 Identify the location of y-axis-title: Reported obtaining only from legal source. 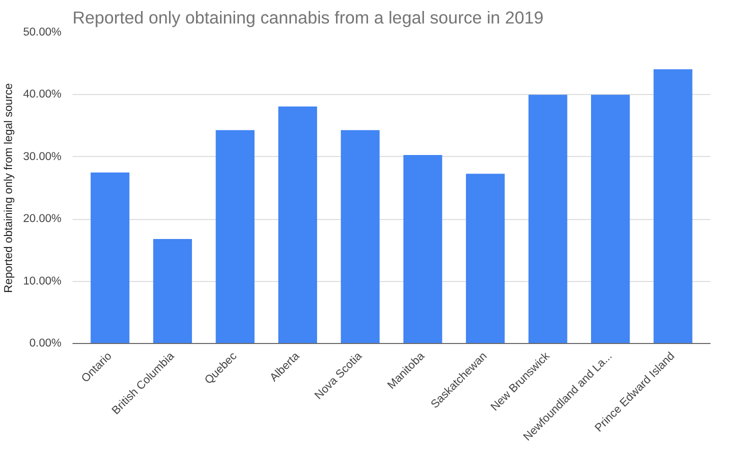
(9, 188).